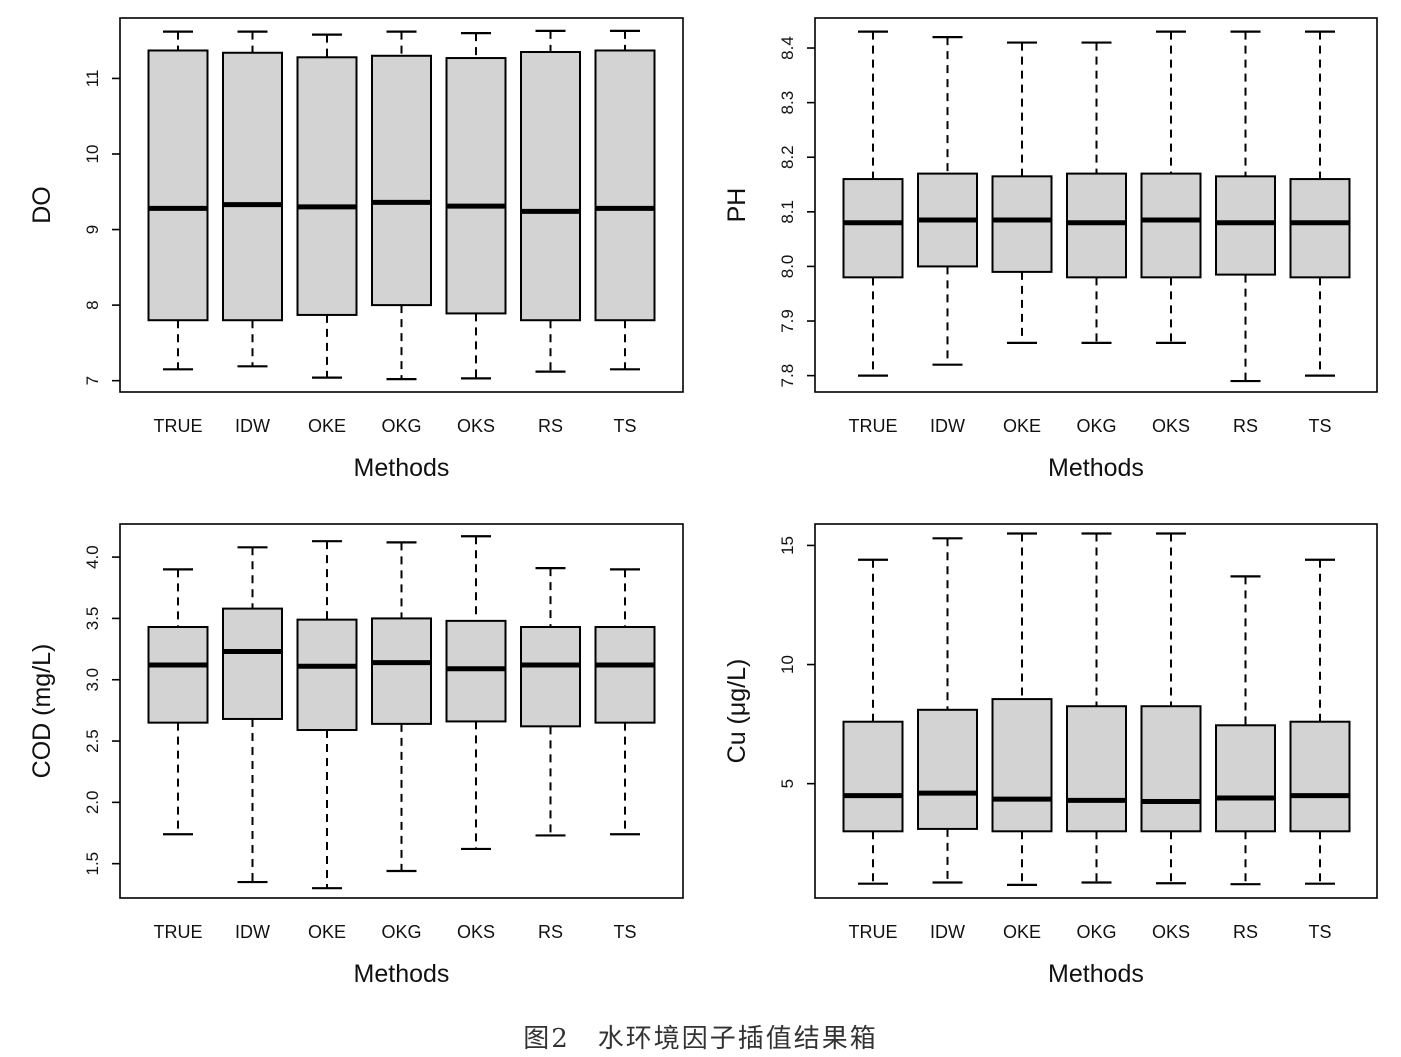 The width and height of the screenshot is (1401, 1057). Describe the element at coordinates (787, 267) in the screenshot. I see `y-tick-label: 8.0` at that location.